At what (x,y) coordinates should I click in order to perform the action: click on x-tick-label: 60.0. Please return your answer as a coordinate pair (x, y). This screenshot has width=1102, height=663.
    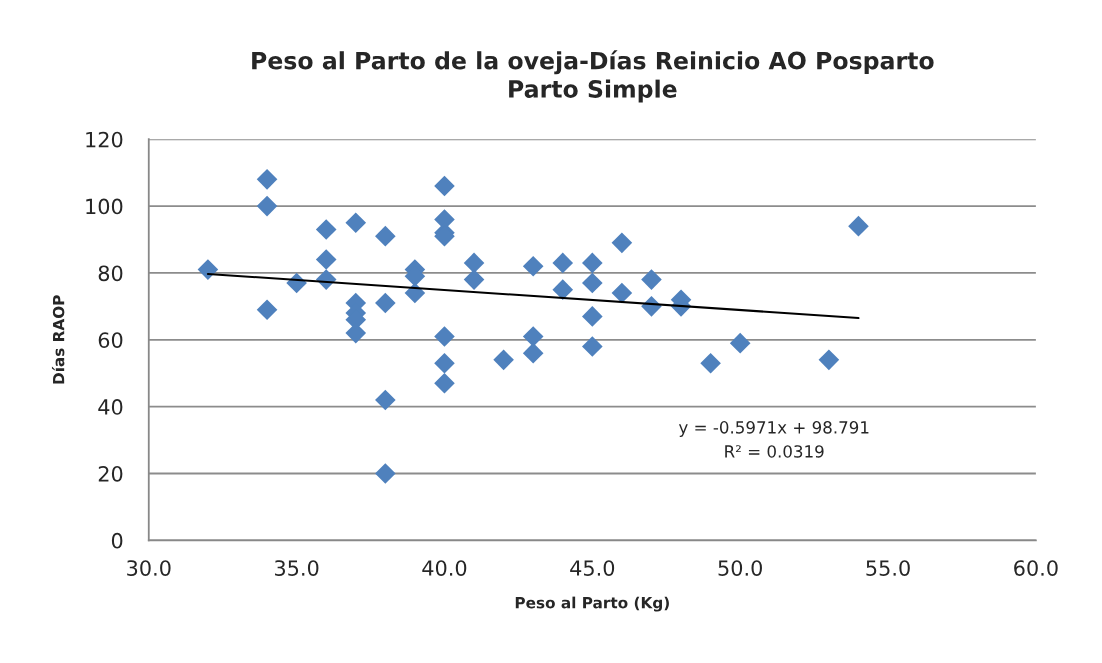
    Looking at the image, I should click on (1036, 568).